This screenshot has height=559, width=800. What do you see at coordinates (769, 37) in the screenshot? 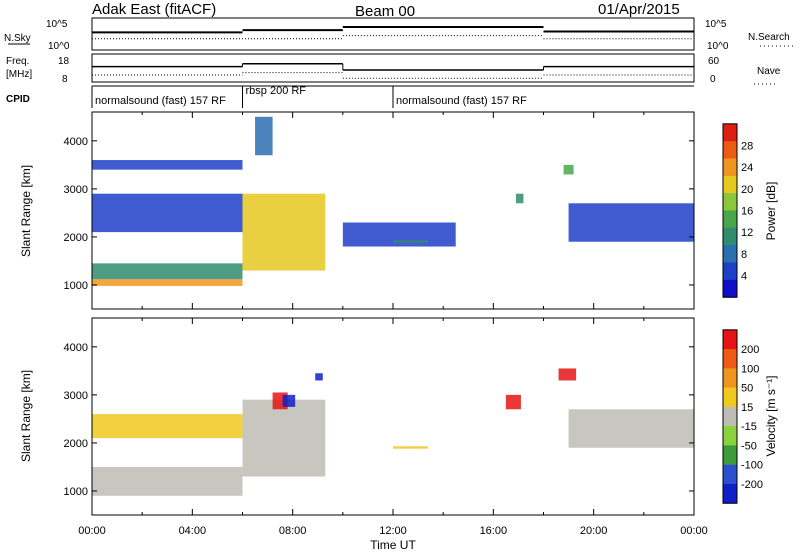
I see `nsearch-label: N.Search` at bounding box center [769, 37].